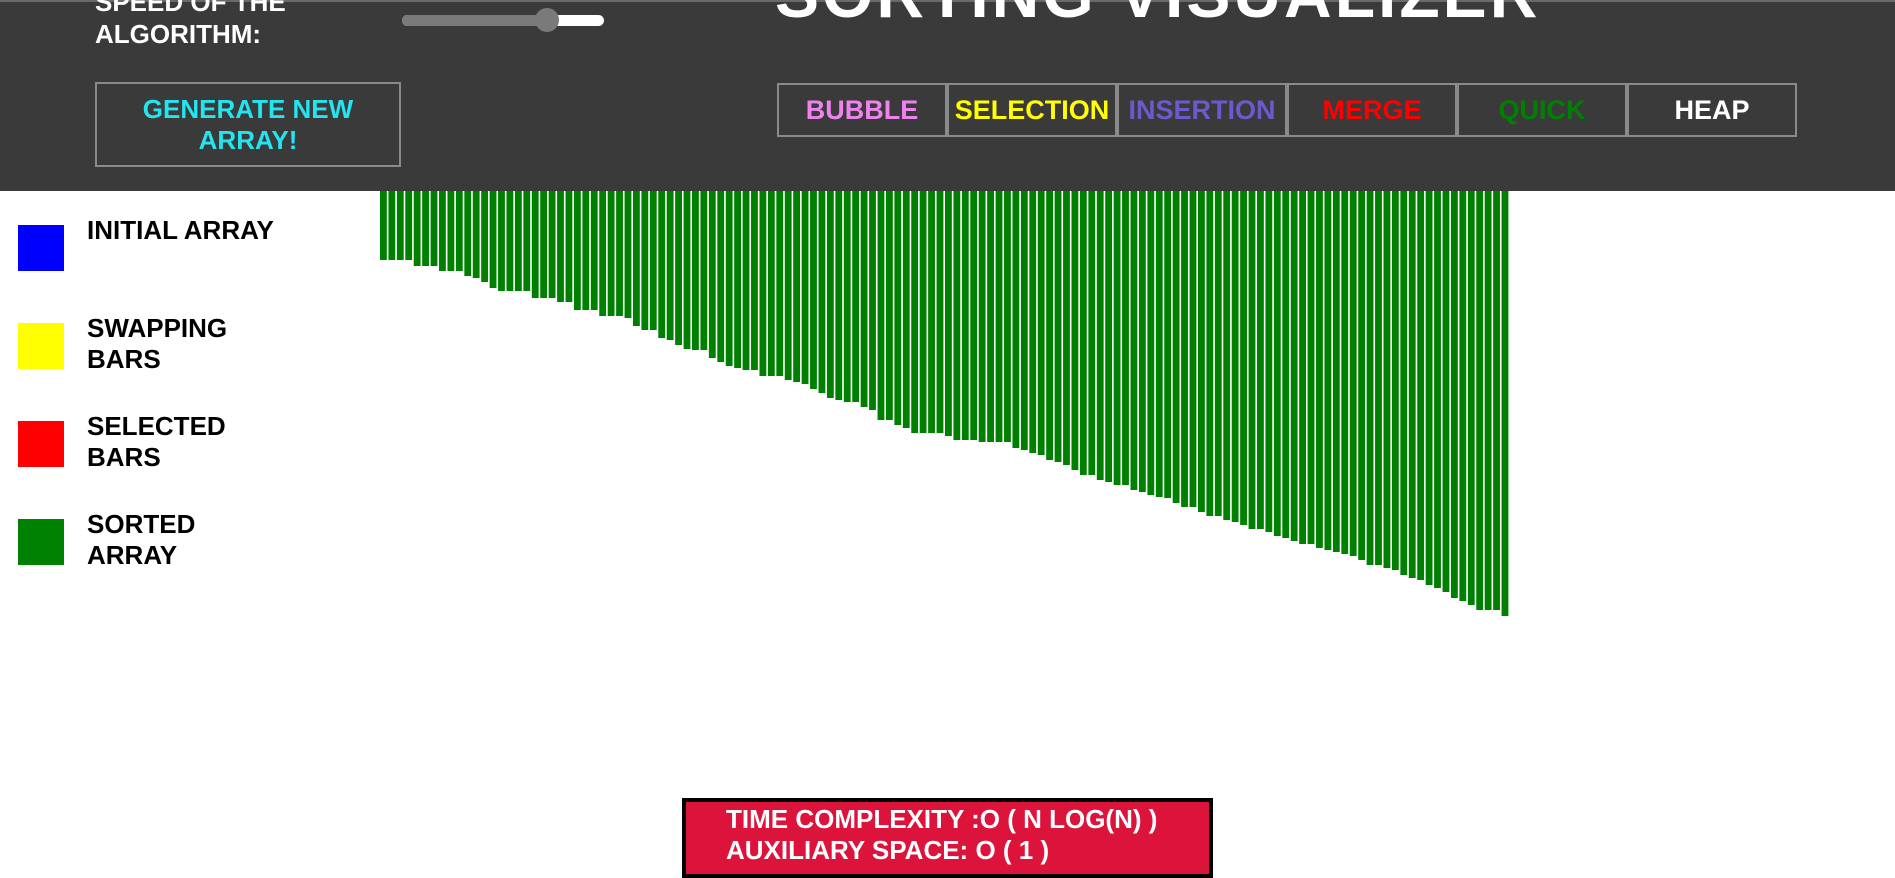  I want to click on legend-label: SWAPPING BARS, so click(157, 343).